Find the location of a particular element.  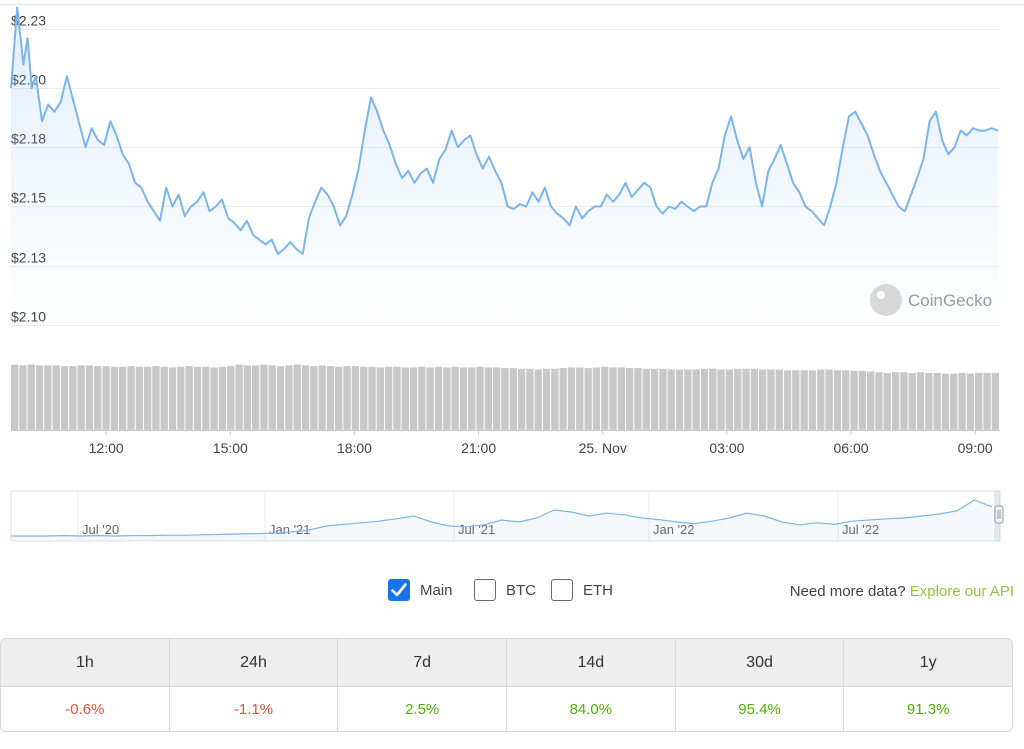

performance-header-row: 1h 24h 7d 14d 30d 1y is located at coordinates (506, 663).